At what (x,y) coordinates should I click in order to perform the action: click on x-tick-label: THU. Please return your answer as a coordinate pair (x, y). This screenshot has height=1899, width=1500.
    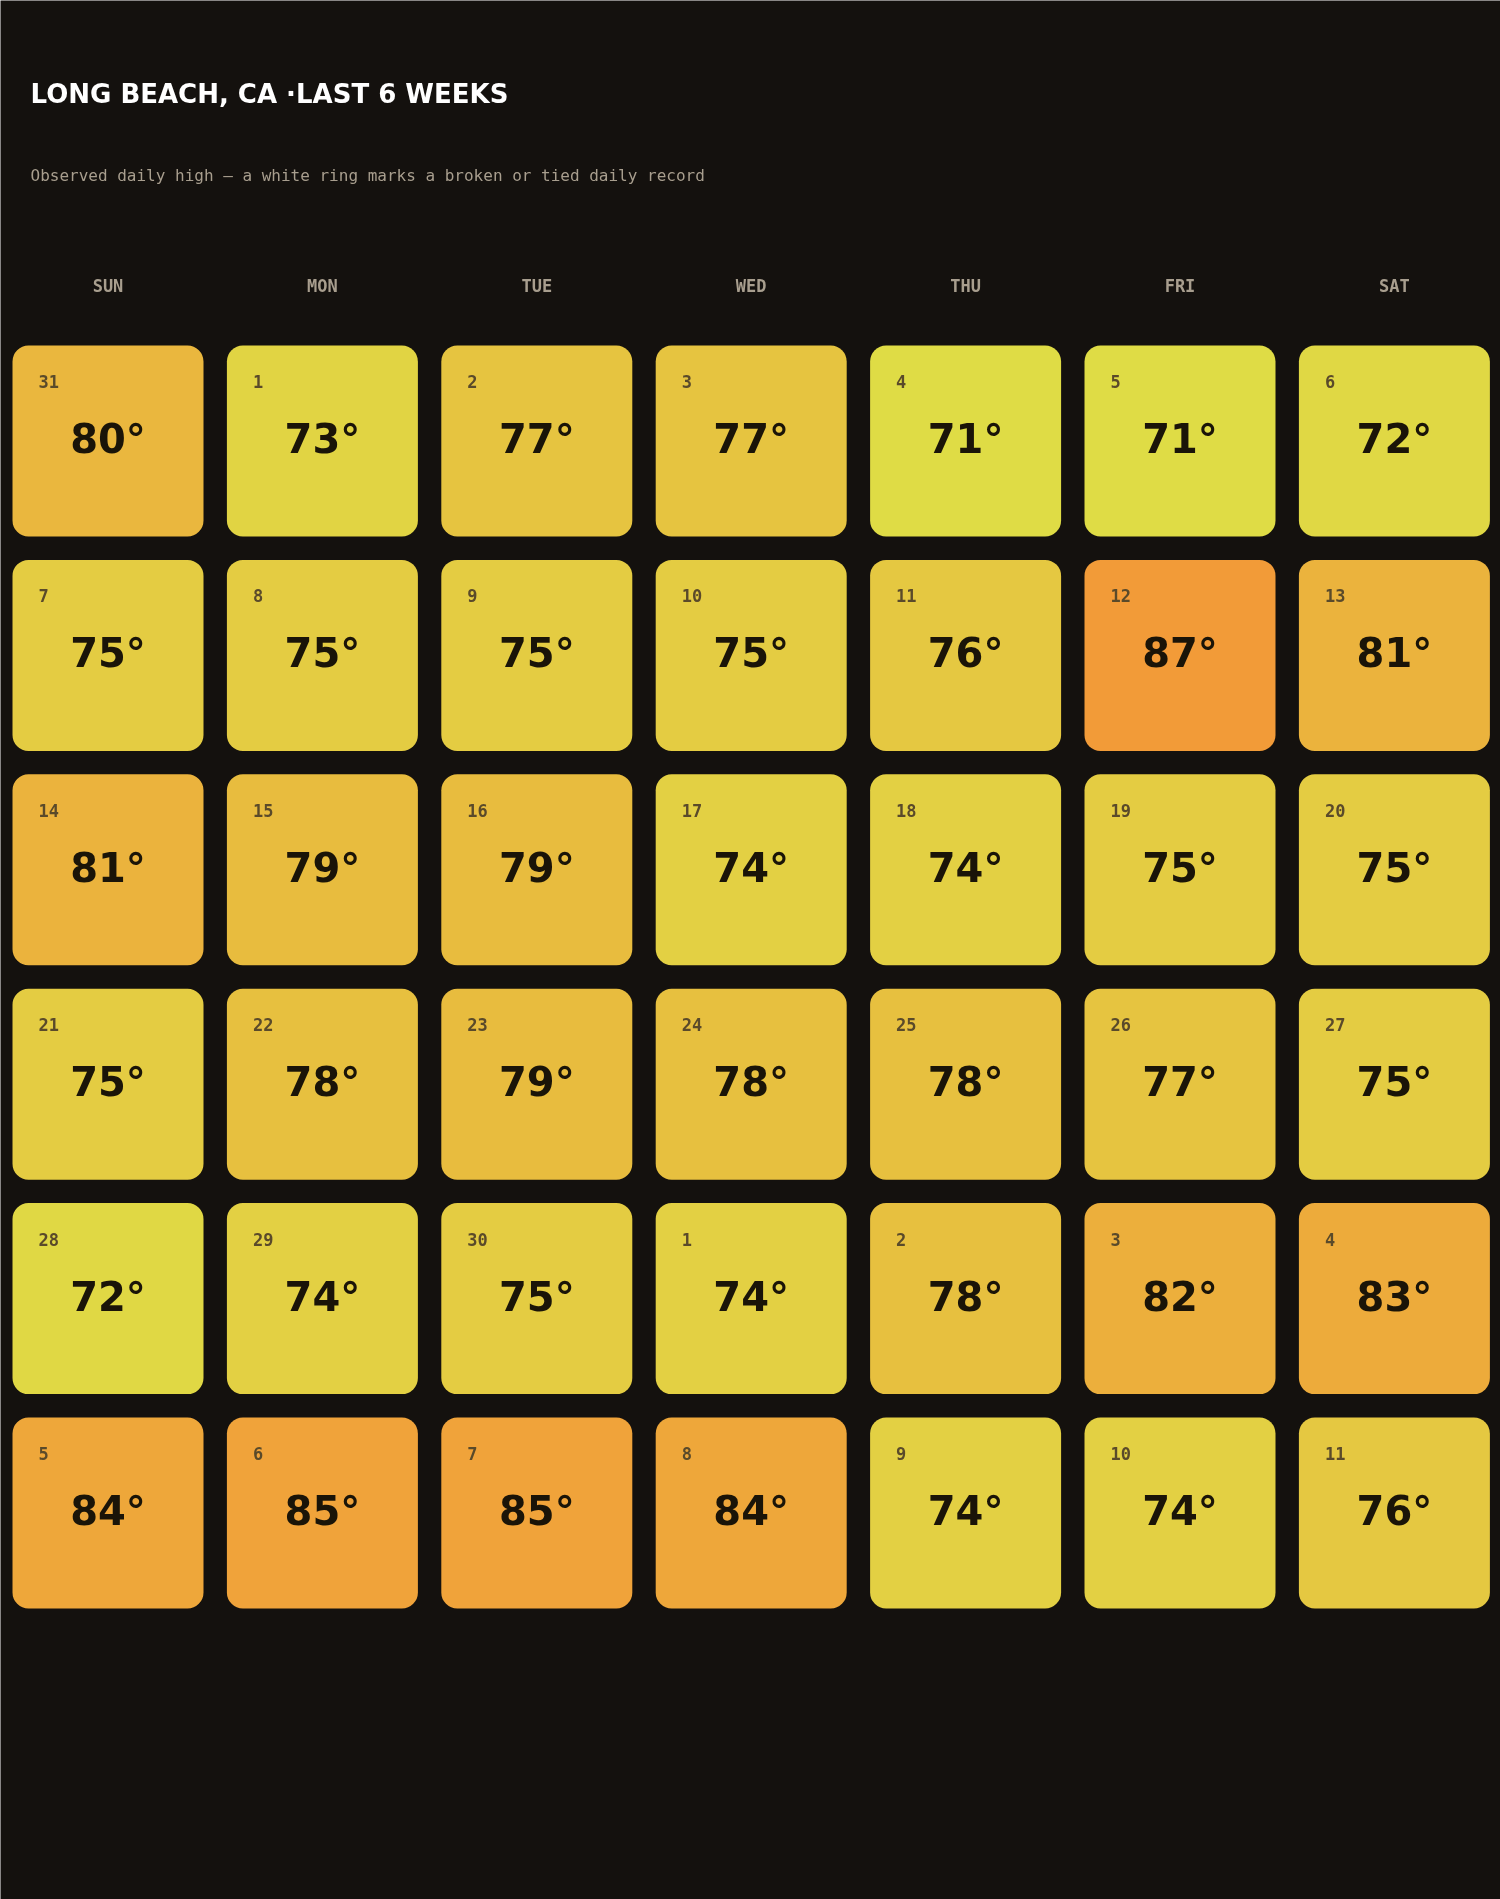
    Looking at the image, I should click on (965, 285).